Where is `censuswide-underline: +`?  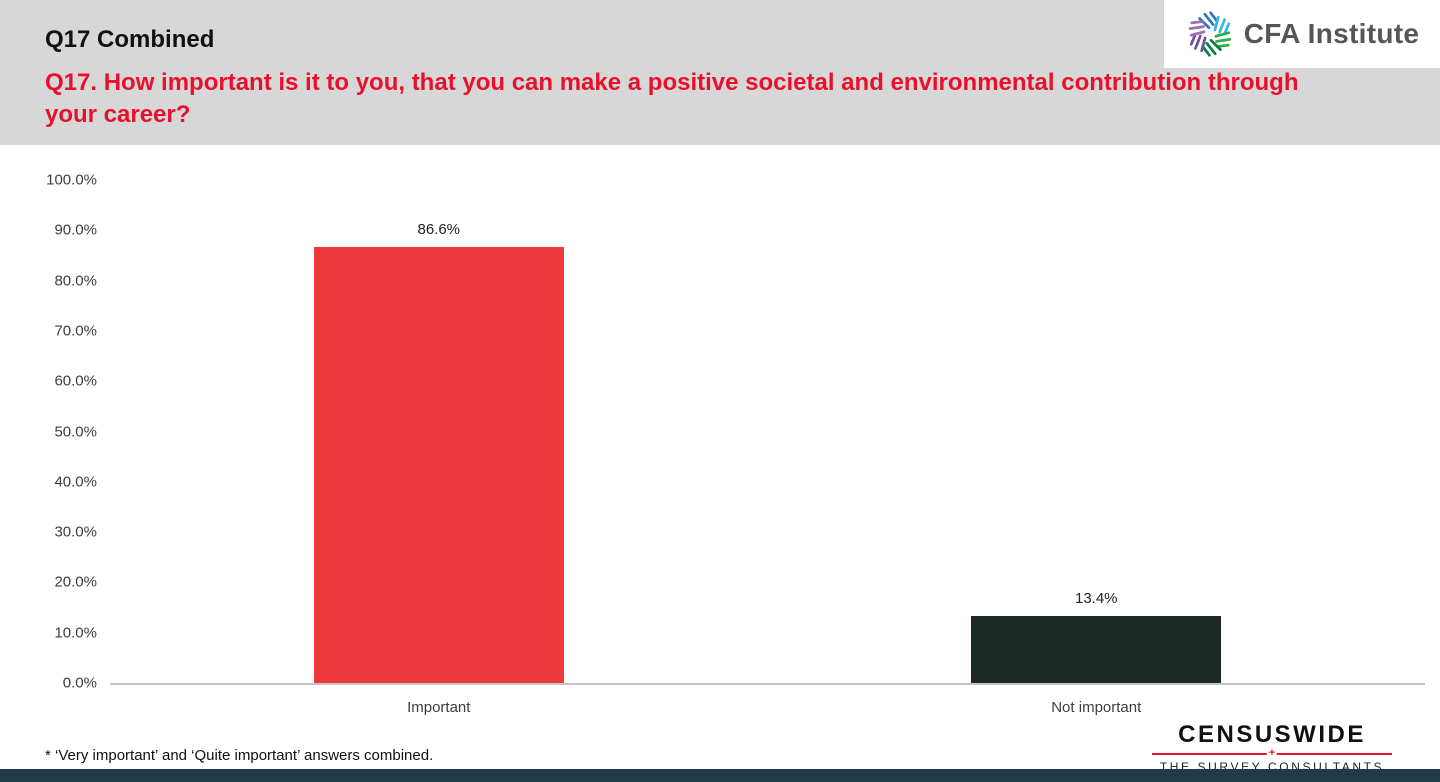 censuswide-underline: + is located at coordinates (1272, 753).